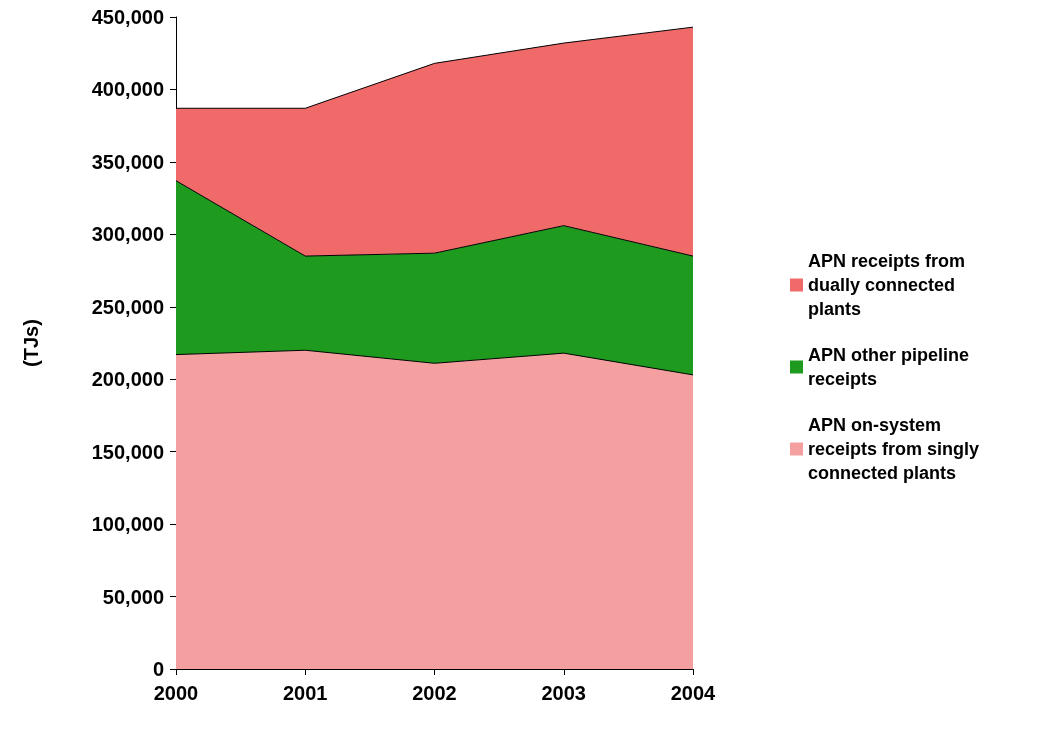 Image resolution: width=1038 pixels, height=734 pixels. What do you see at coordinates (563, 693) in the screenshot?
I see `x-tick-label: 2003` at bounding box center [563, 693].